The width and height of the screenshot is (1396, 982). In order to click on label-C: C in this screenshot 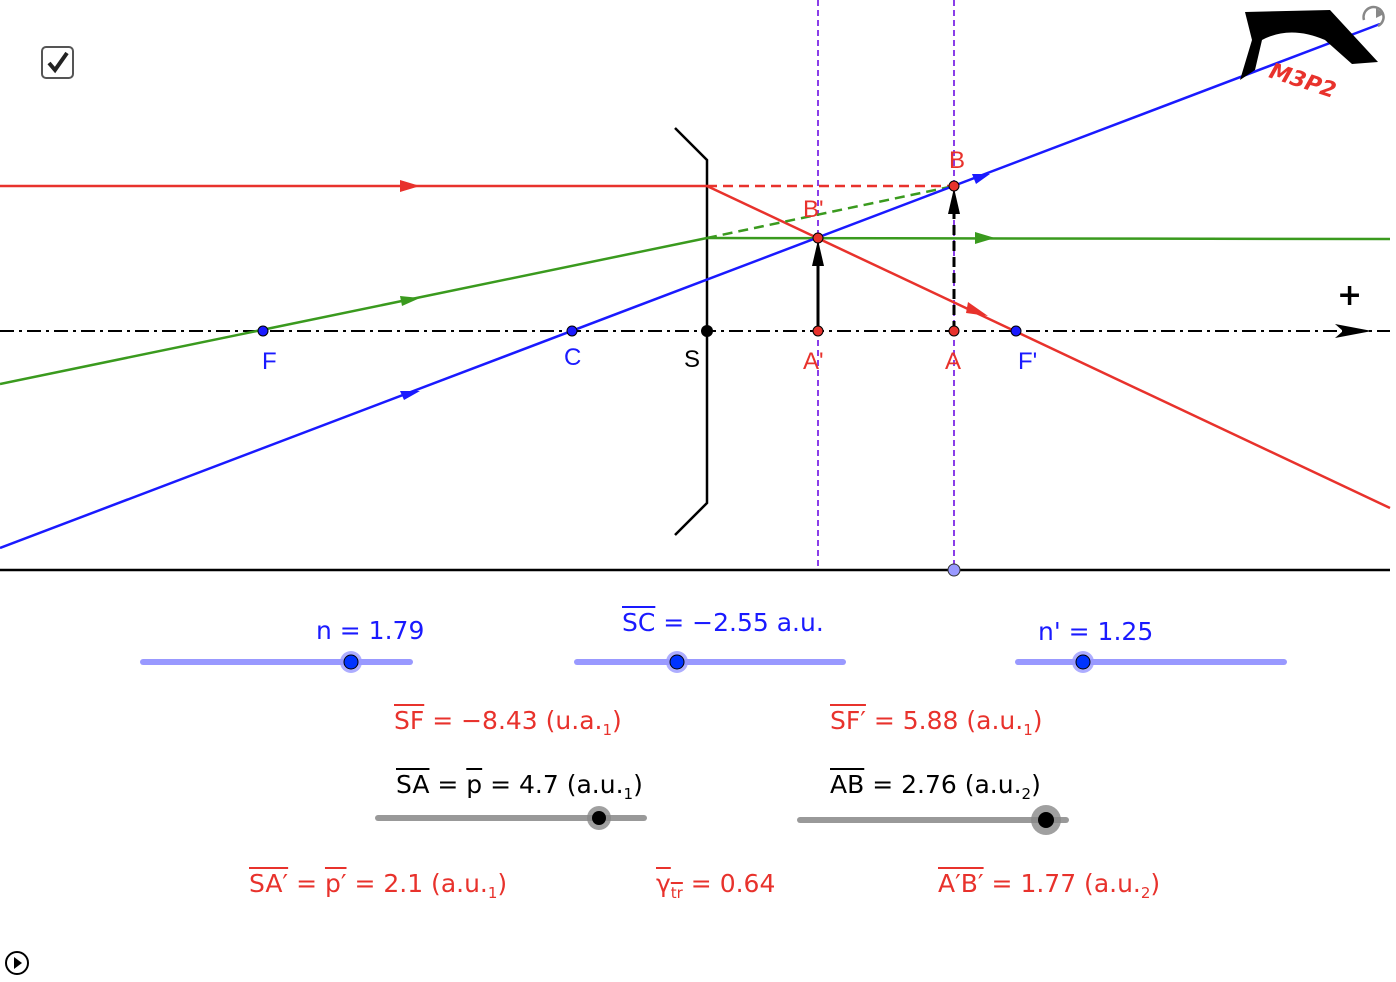, I will do `click(572, 357)`.